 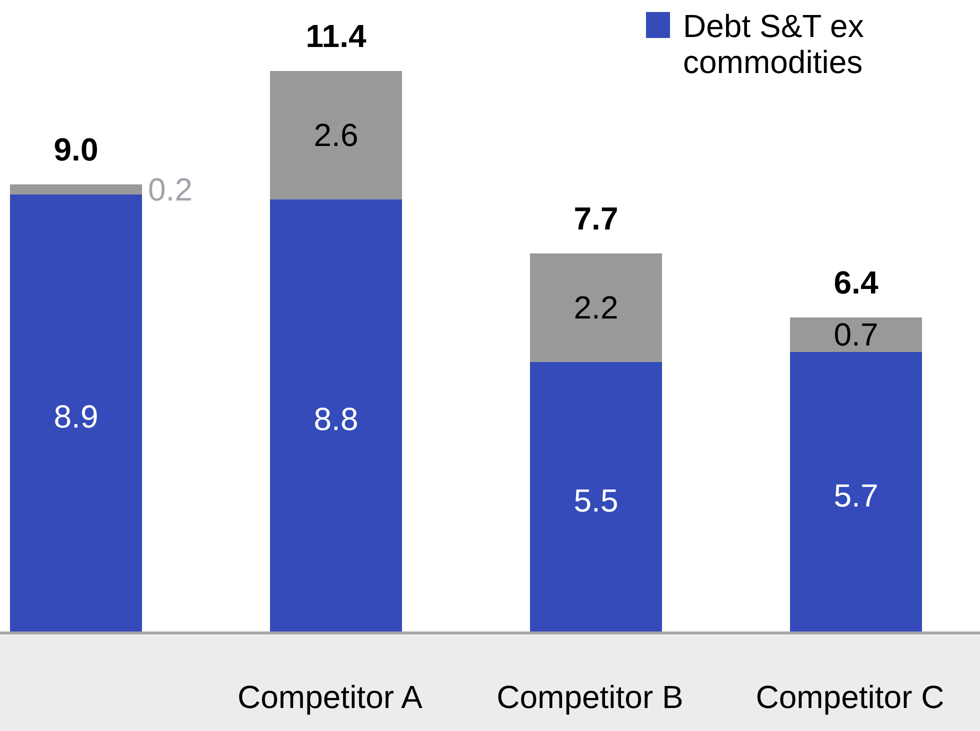 What do you see at coordinates (856, 282) in the screenshot?
I see `total-label: 6.4` at bounding box center [856, 282].